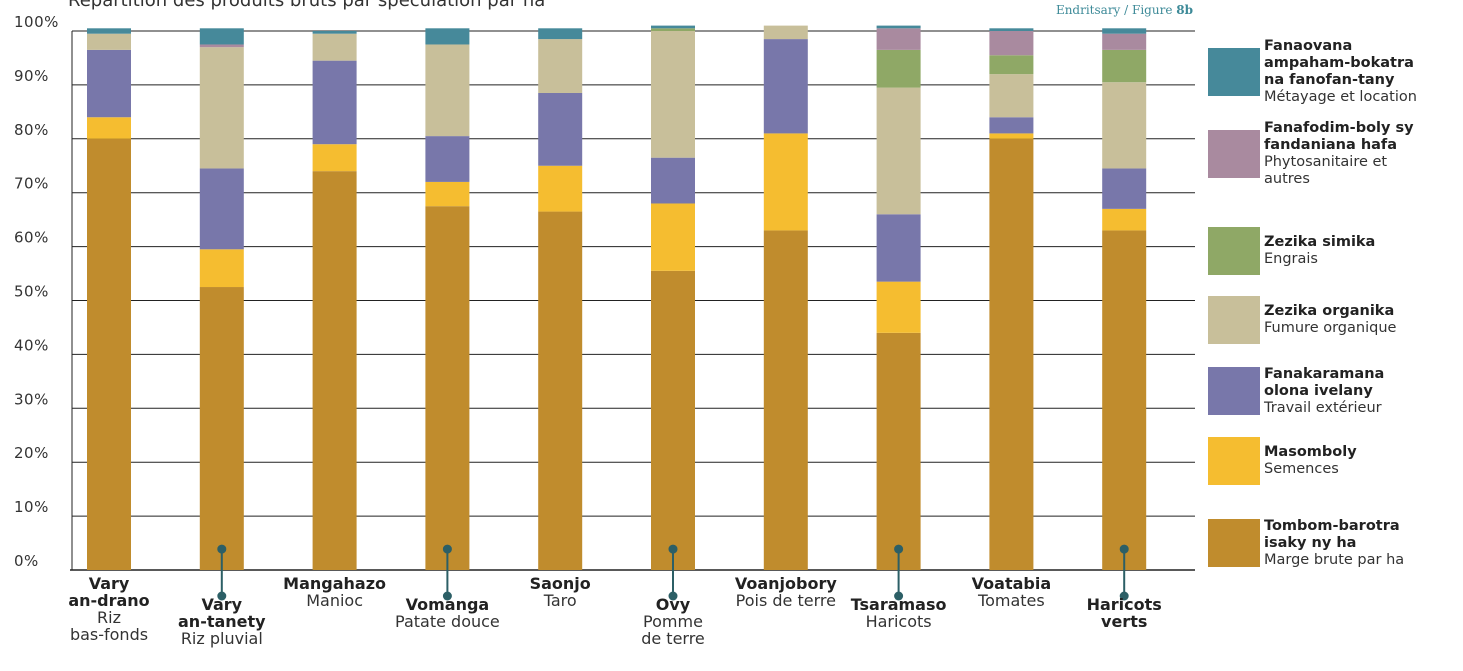  Describe the element at coordinates (1340, 97) in the screenshot. I see `legend-label-fr: Métayage et location` at that location.